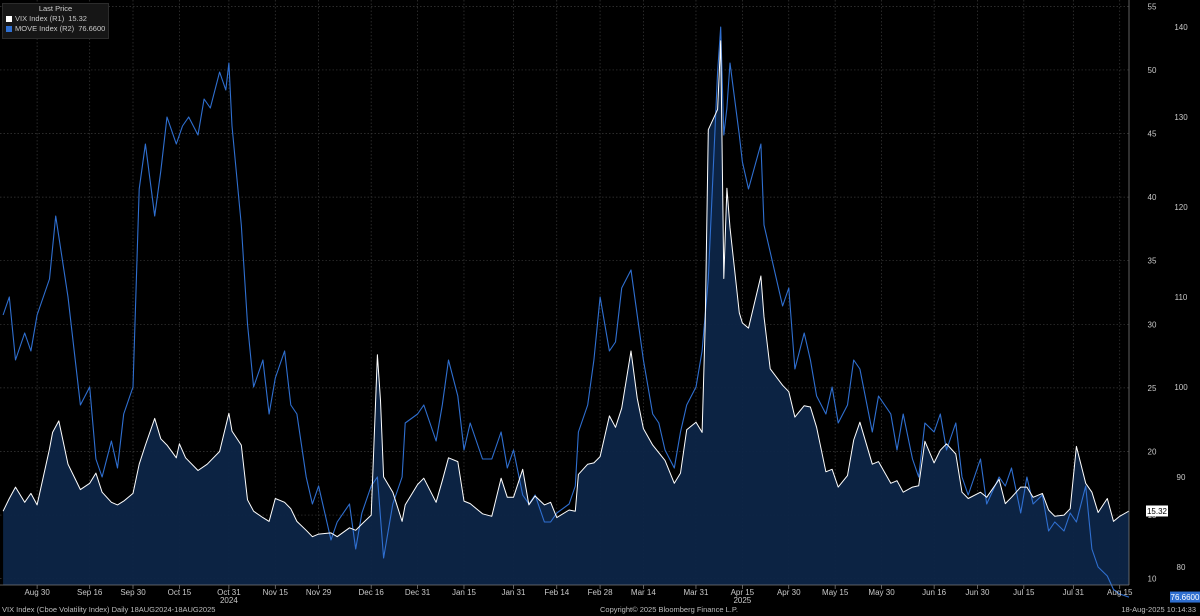 The width and height of the screenshot is (1200, 616). I want to click on move-last-badge, so click(1185, 597).